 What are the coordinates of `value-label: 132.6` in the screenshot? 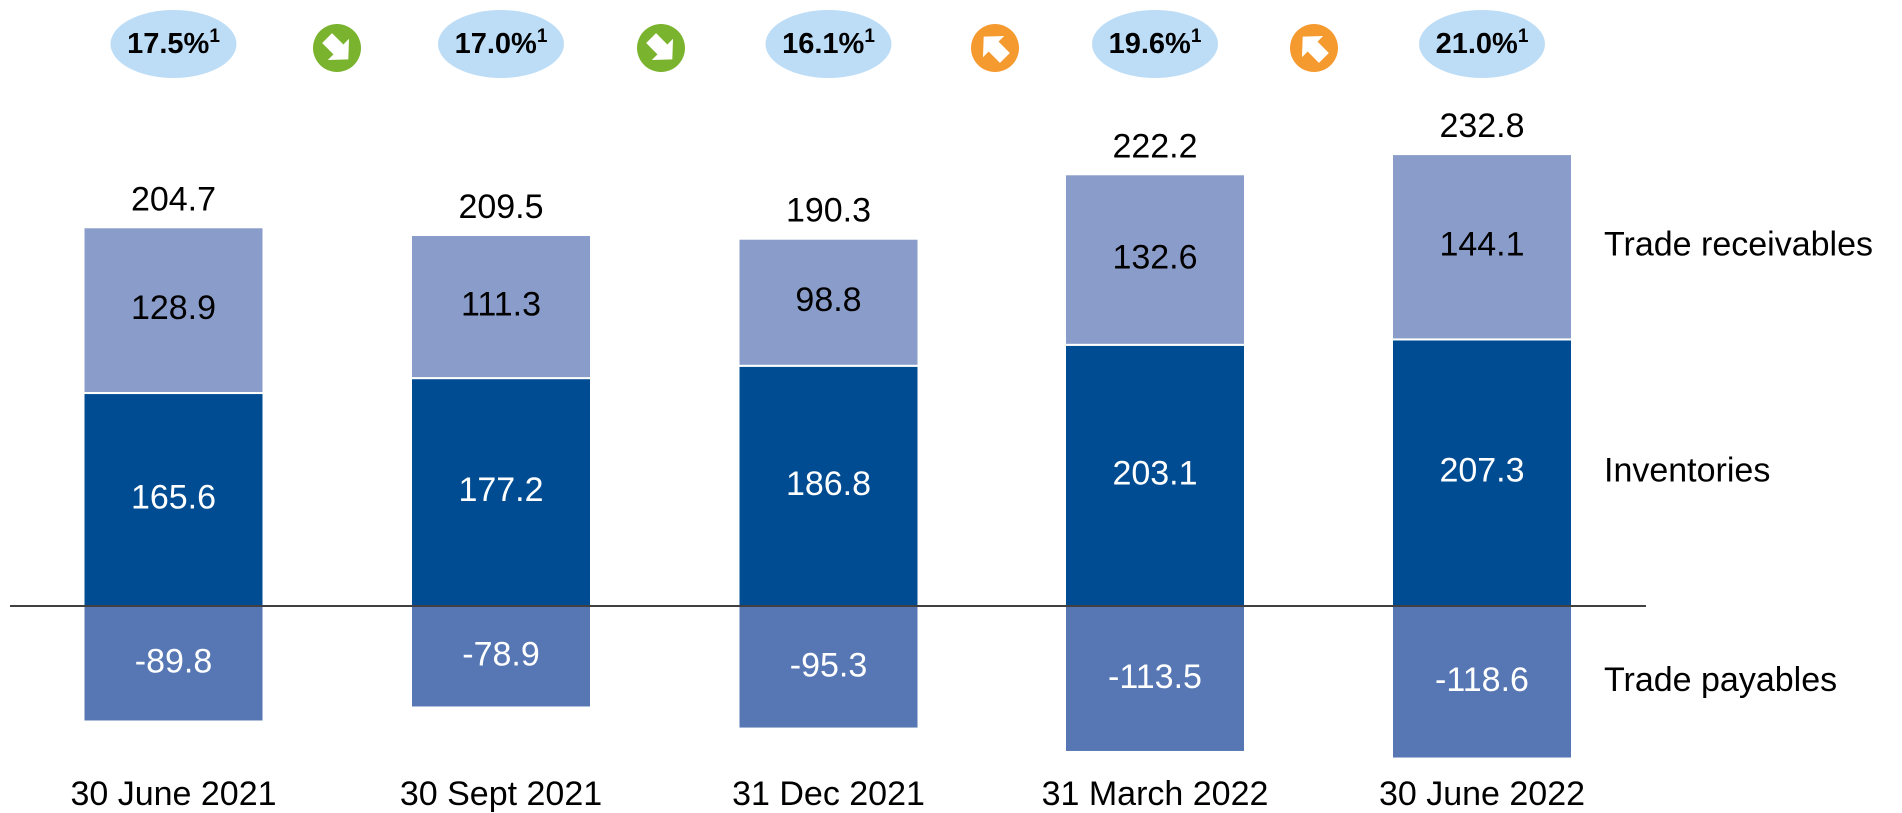 It's located at (1154, 258).